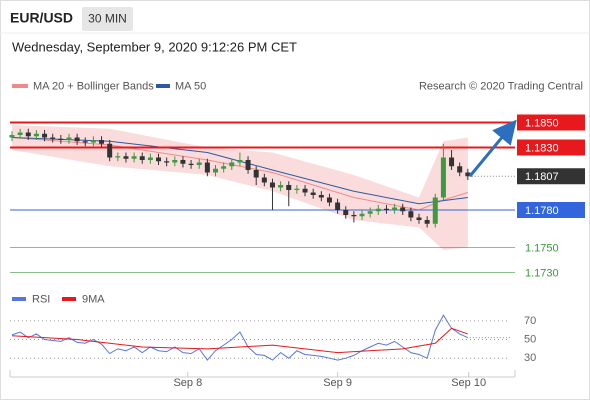  I want to click on timeframe-badge, so click(107, 19).